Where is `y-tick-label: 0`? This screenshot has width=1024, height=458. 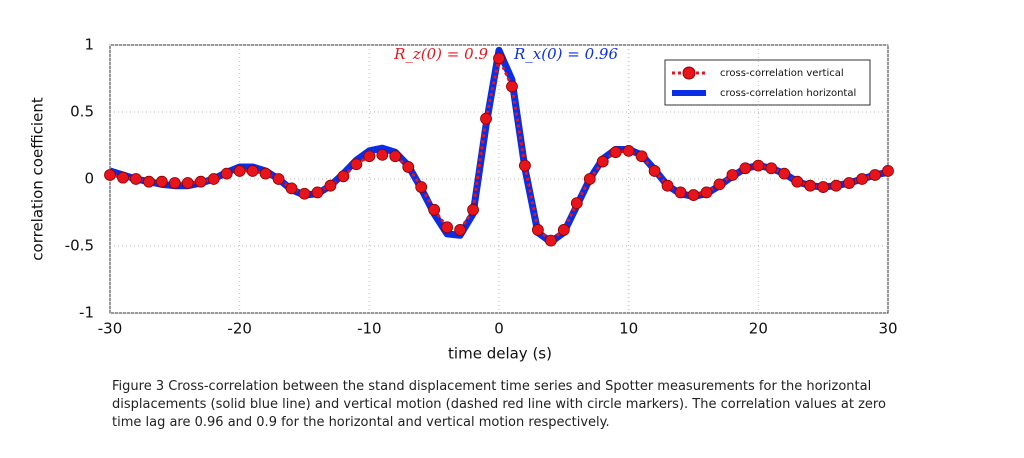 y-tick-label: 0 is located at coordinates (89, 179).